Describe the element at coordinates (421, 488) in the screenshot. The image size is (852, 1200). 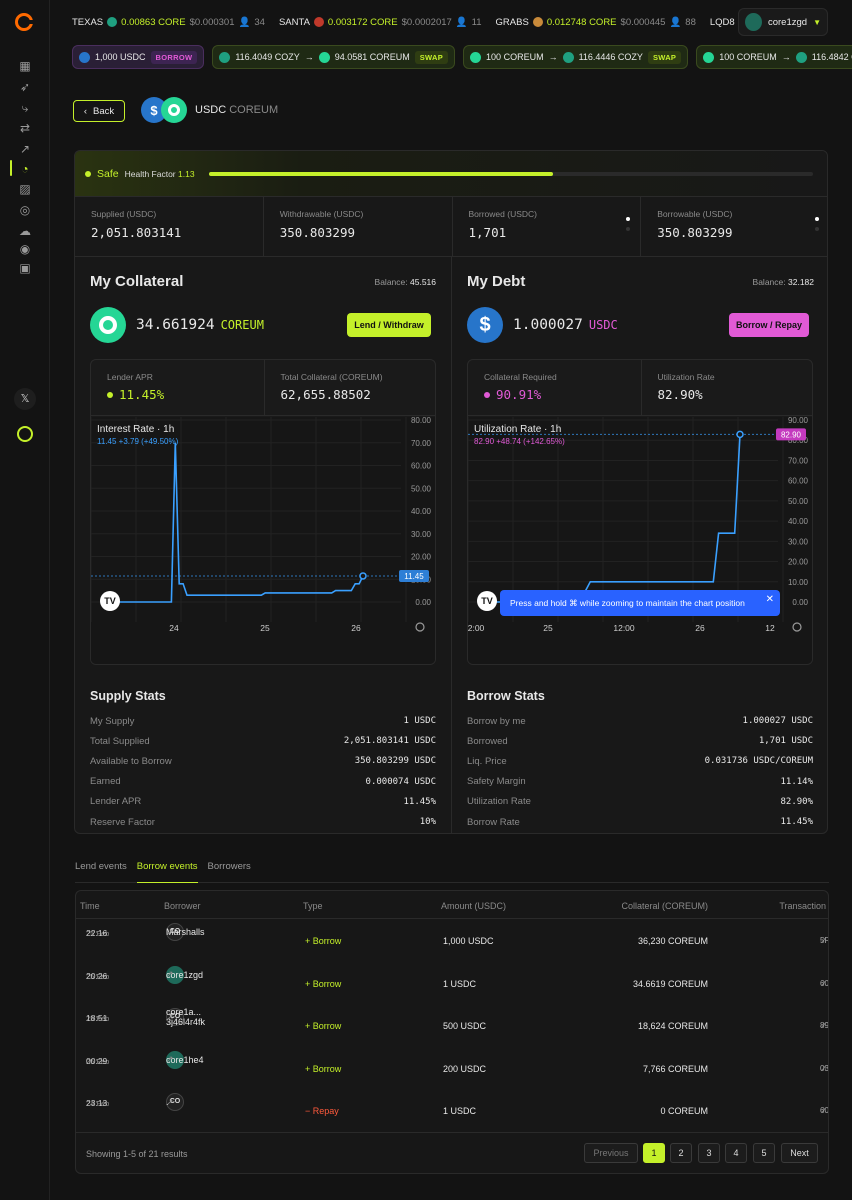
I see `y-tick-label: 50.00` at that location.